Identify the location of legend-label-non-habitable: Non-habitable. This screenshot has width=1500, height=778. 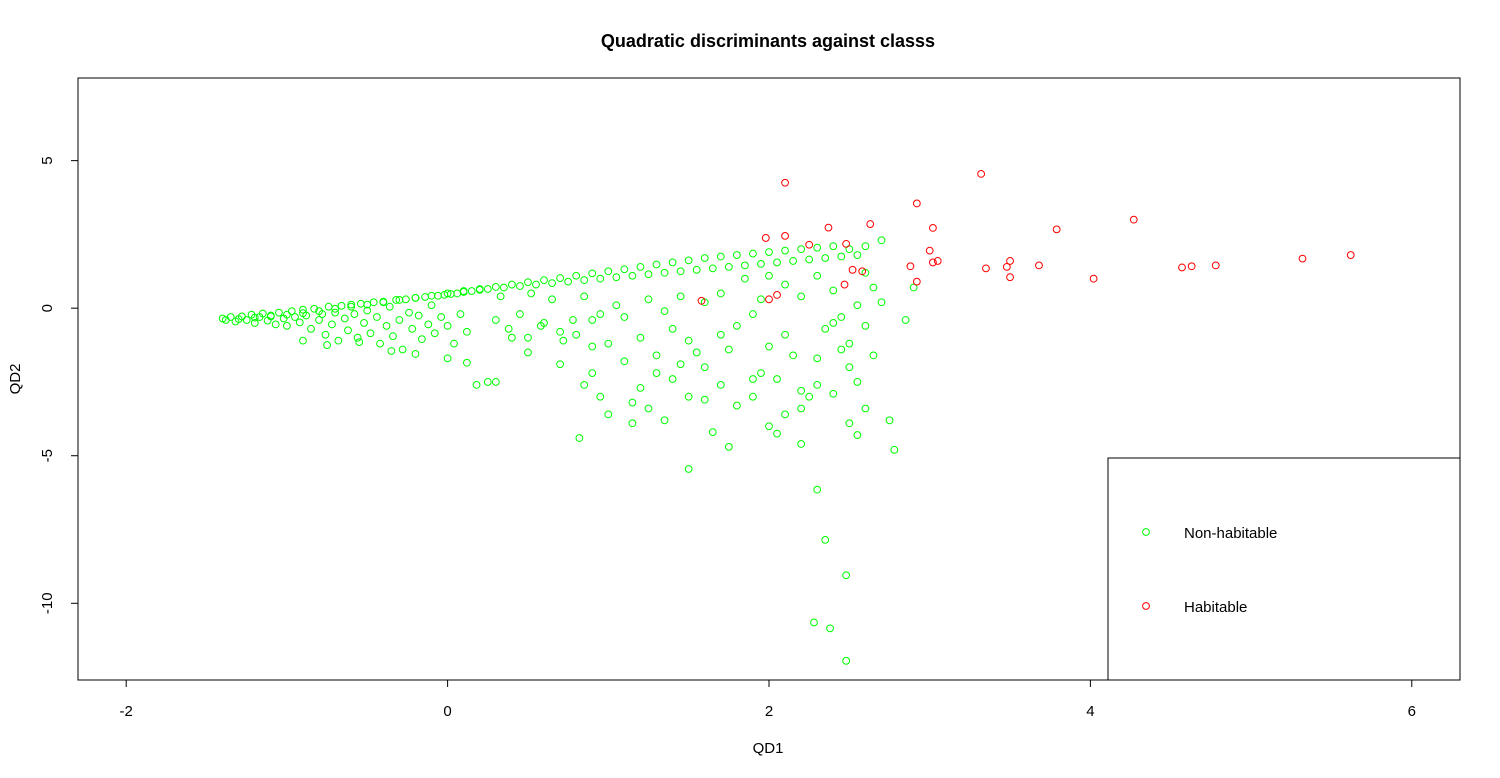
(1230, 533).